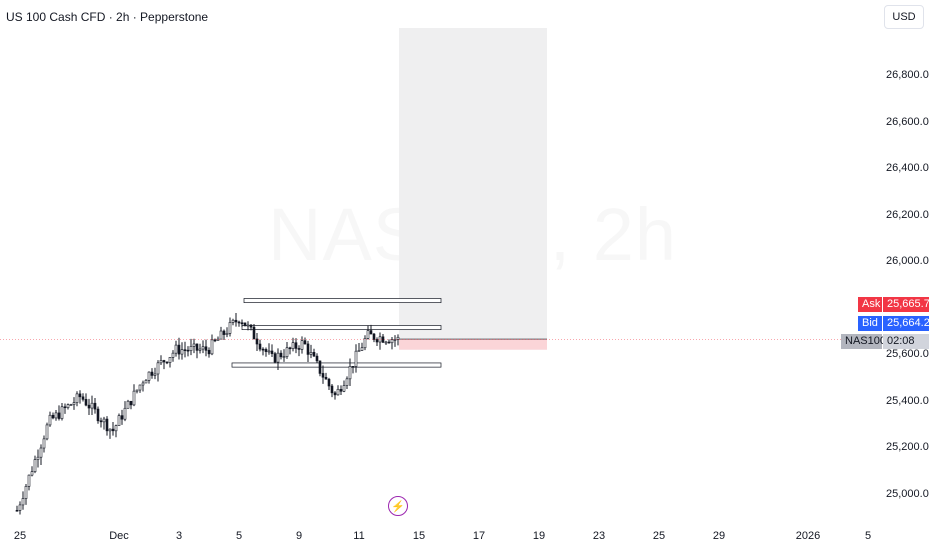  I want to click on chart-title: US 100 Cash CFD · 2h · Pepperstone, so click(107, 17).